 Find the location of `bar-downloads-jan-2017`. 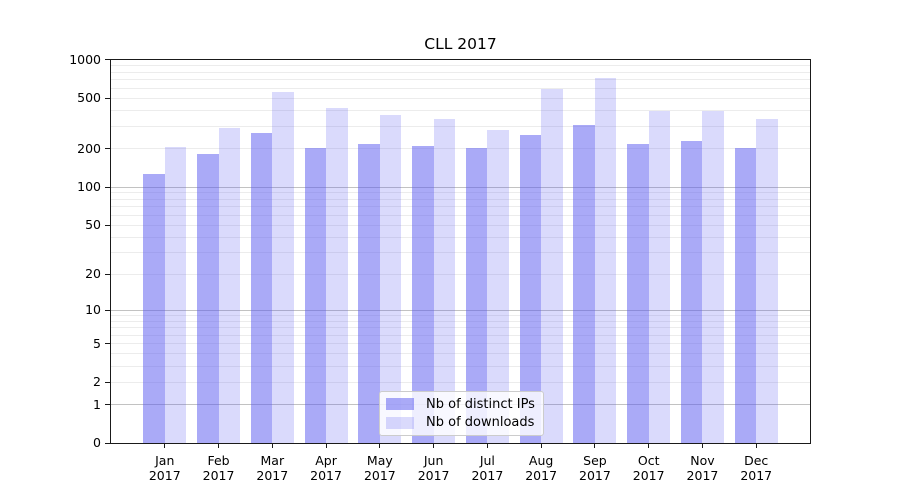

bar-downloads-jan-2017 is located at coordinates (175, 294).